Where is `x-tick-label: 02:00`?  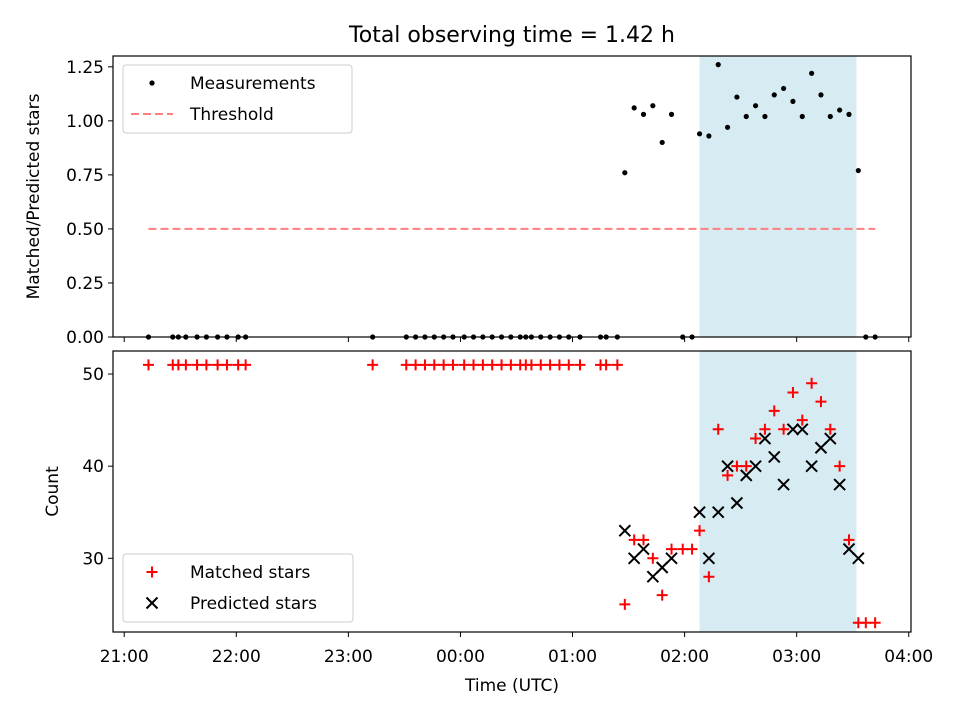 x-tick-label: 02:00 is located at coordinates (684, 657).